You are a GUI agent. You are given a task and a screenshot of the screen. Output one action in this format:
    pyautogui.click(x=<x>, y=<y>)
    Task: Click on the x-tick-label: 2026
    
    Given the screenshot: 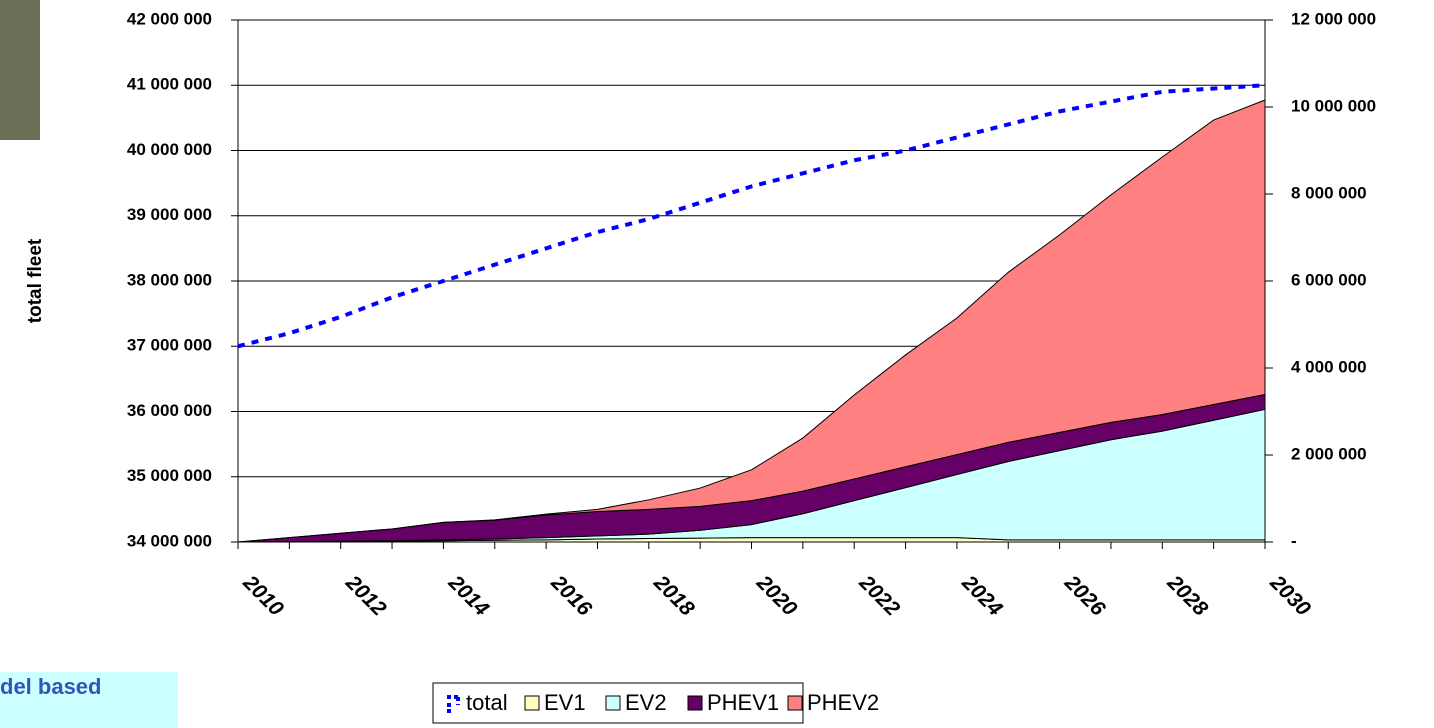 What is the action you would take?
    pyautogui.click(x=1084, y=595)
    